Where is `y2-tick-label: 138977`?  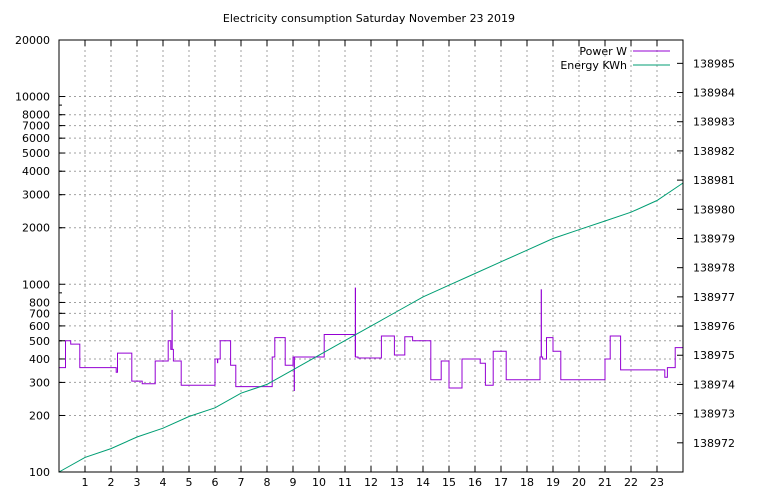 y2-tick-label: 138977 is located at coordinates (714, 297).